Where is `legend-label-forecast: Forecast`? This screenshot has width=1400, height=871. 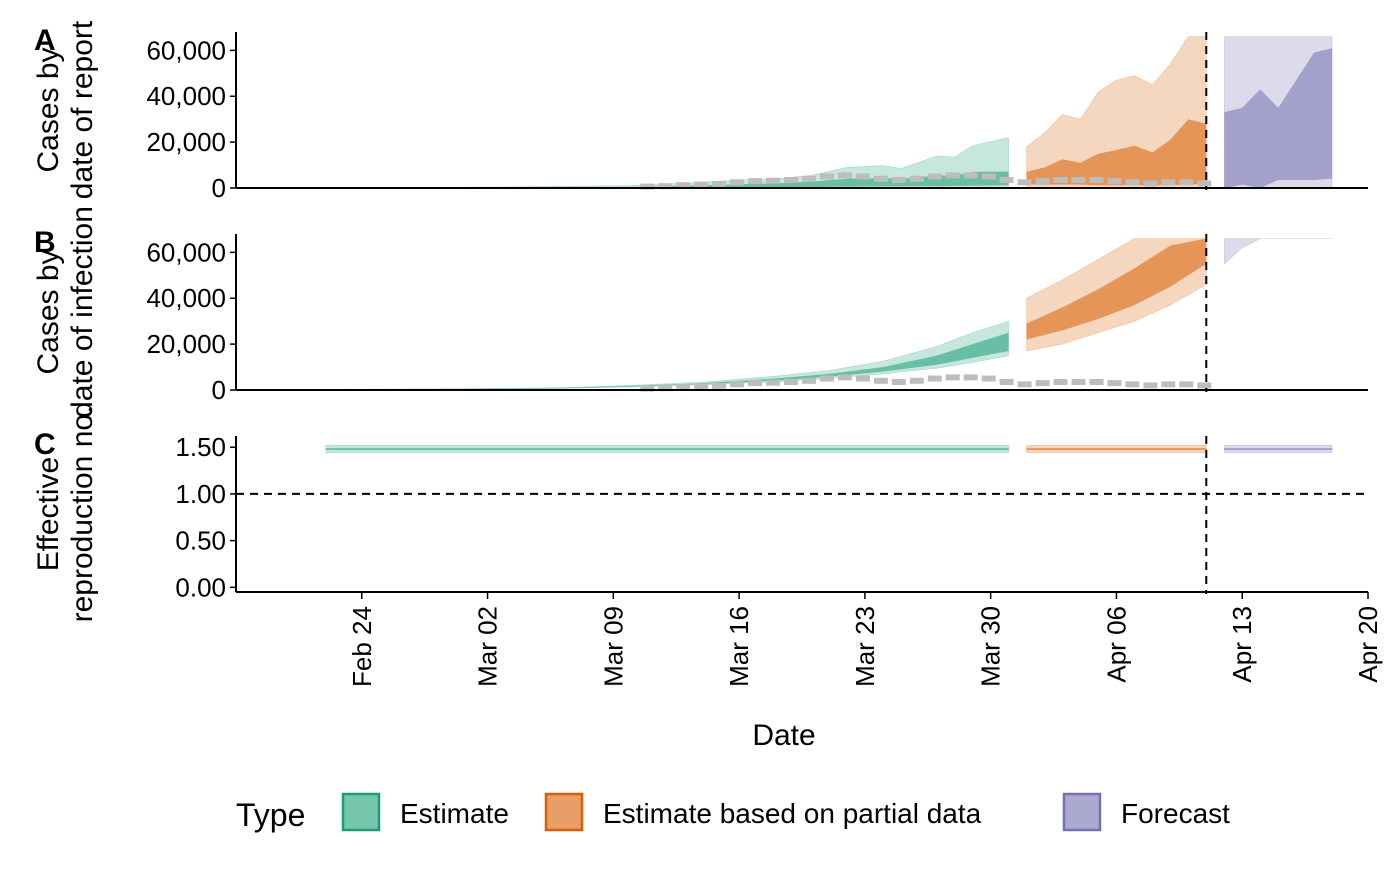
legend-label-forecast: Forecast is located at coordinates (1175, 813).